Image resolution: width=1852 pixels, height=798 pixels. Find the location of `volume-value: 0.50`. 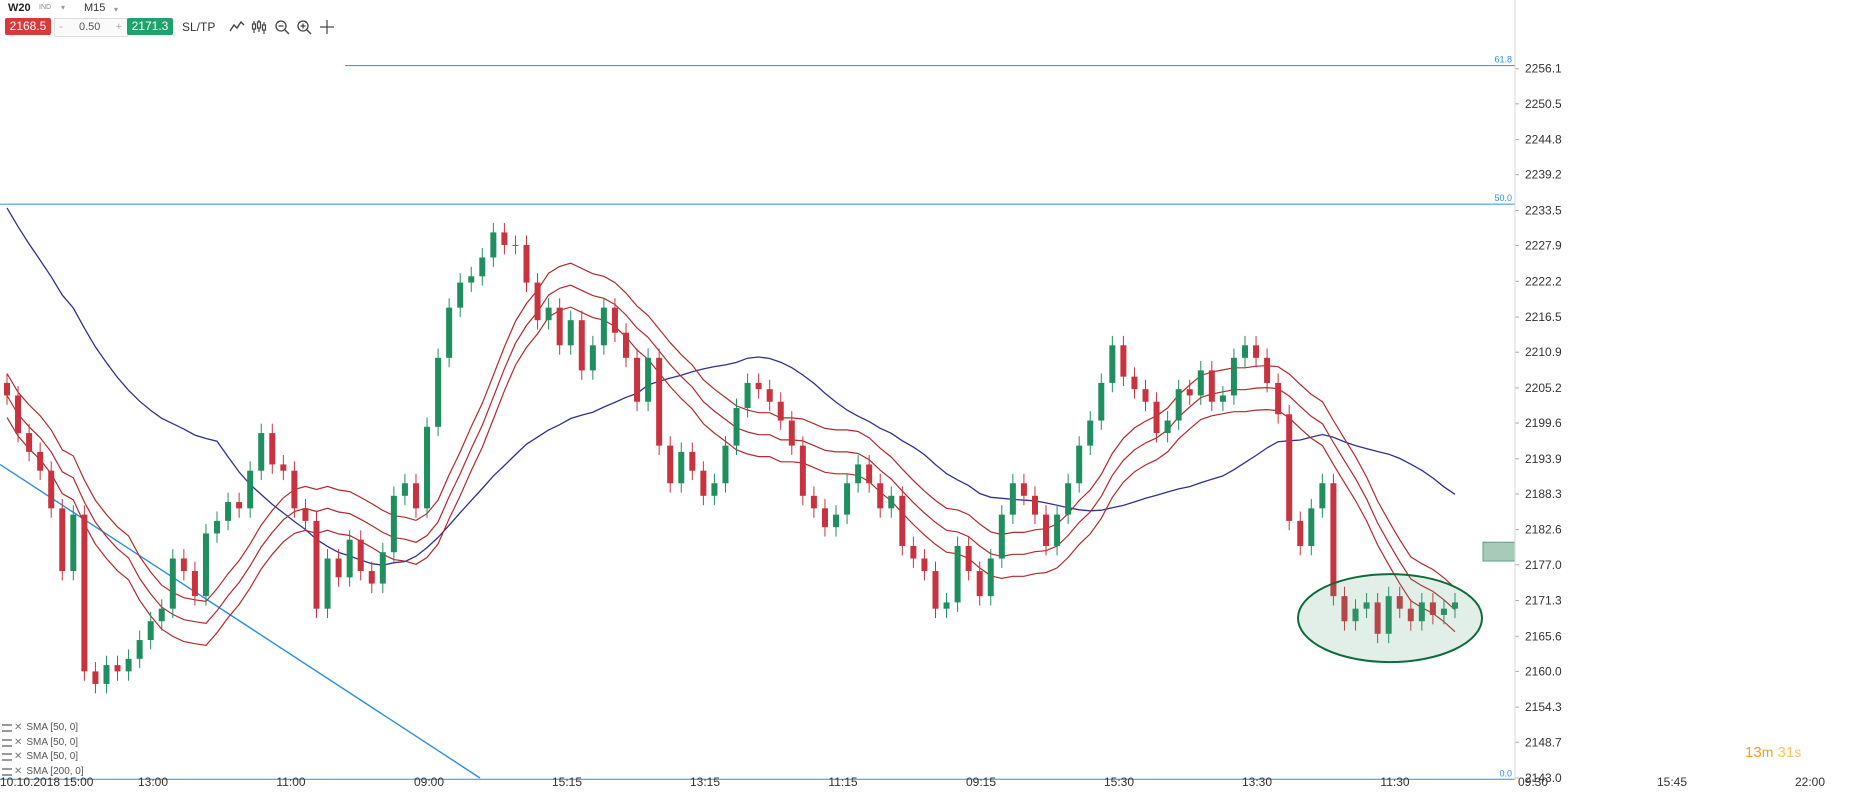

volume-value: 0.50 is located at coordinates (90, 27).